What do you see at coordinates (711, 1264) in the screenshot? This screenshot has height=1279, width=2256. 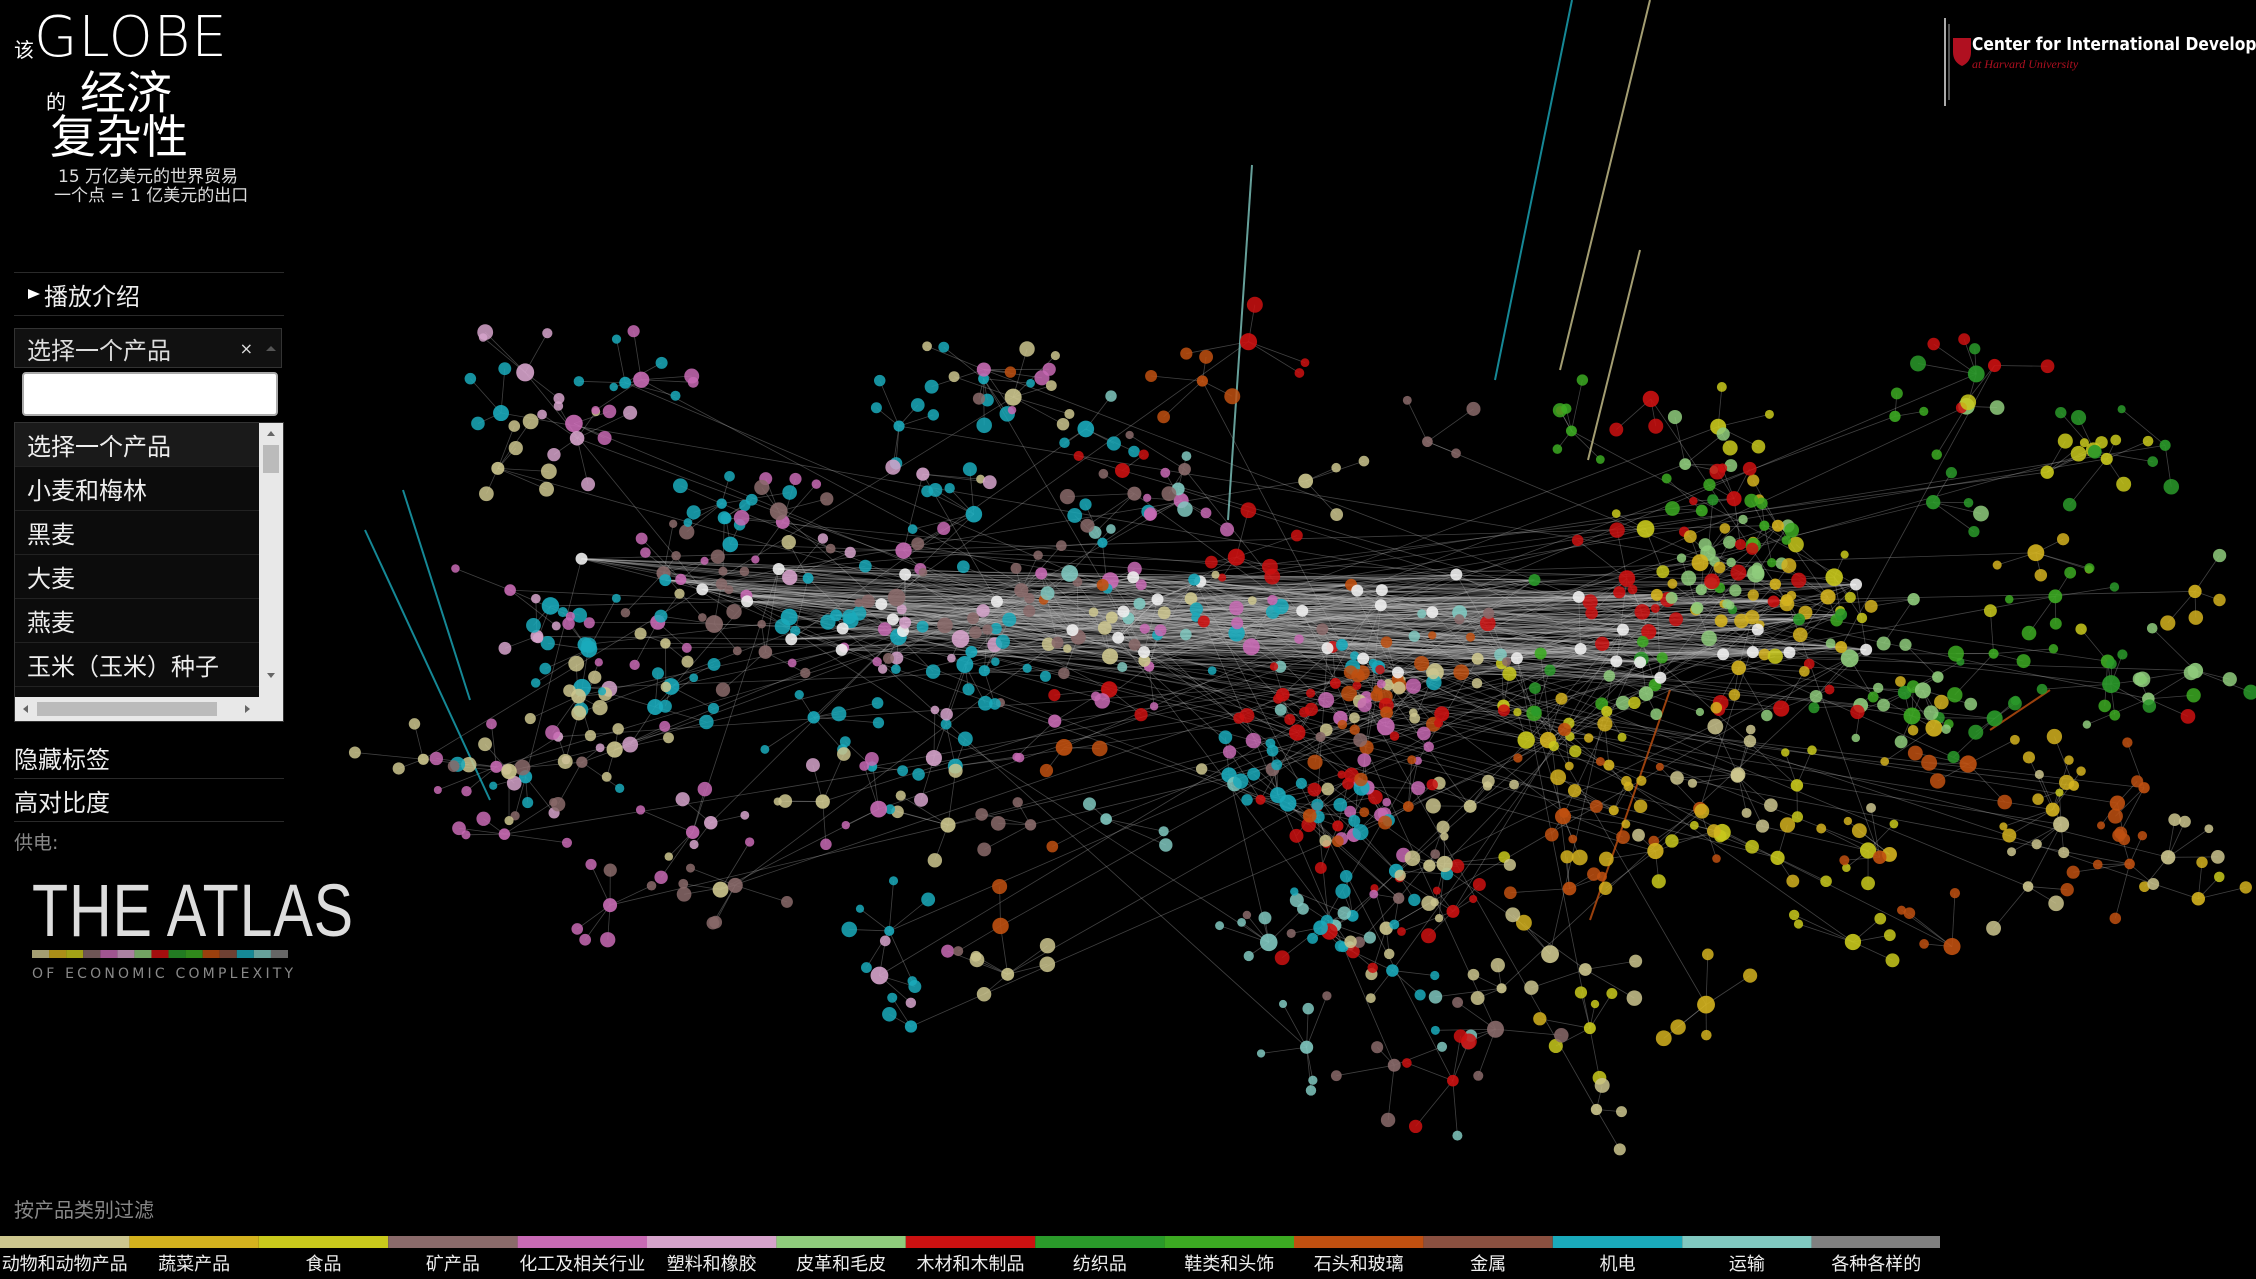 I see `category-filter: 塑料和橡胶` at bounding box center [711, 1264].